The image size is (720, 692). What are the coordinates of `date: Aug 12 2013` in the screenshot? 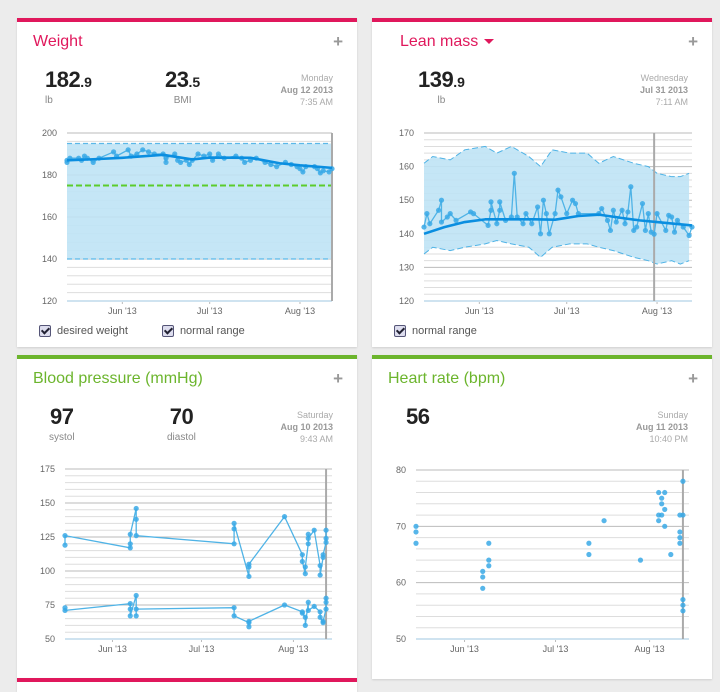 It's located at (306, 90).